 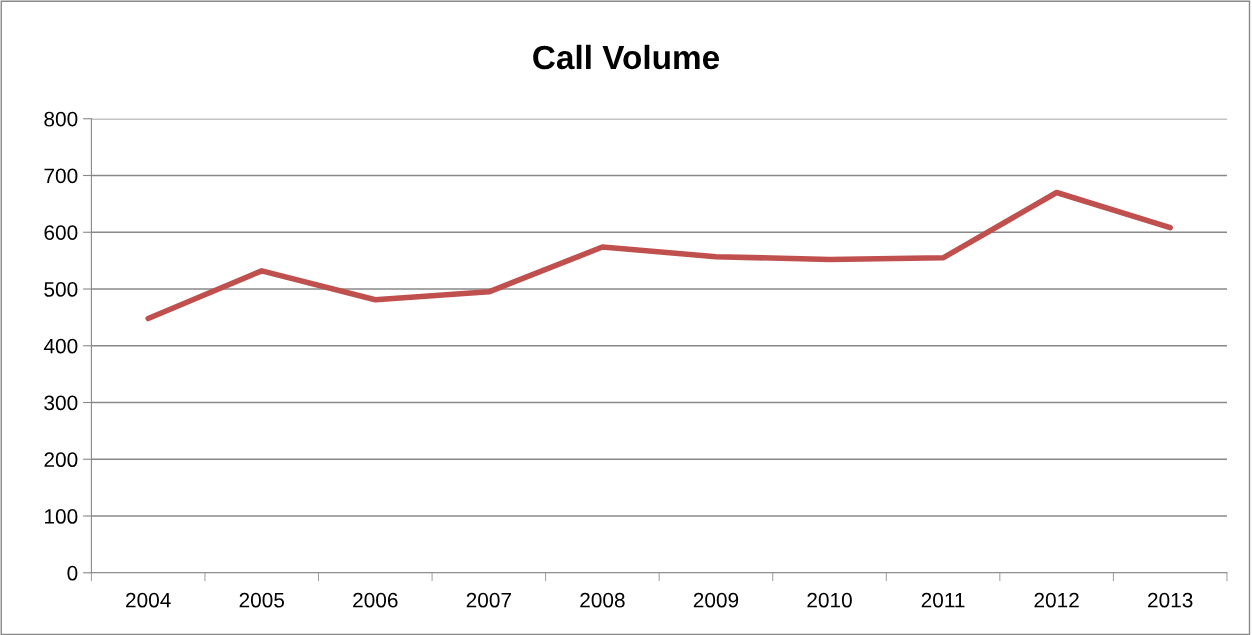 What do you see at coordinates (61, 233) in the screenshot?
I see `y-tick-label: 600` at bounding box center [61, 233].